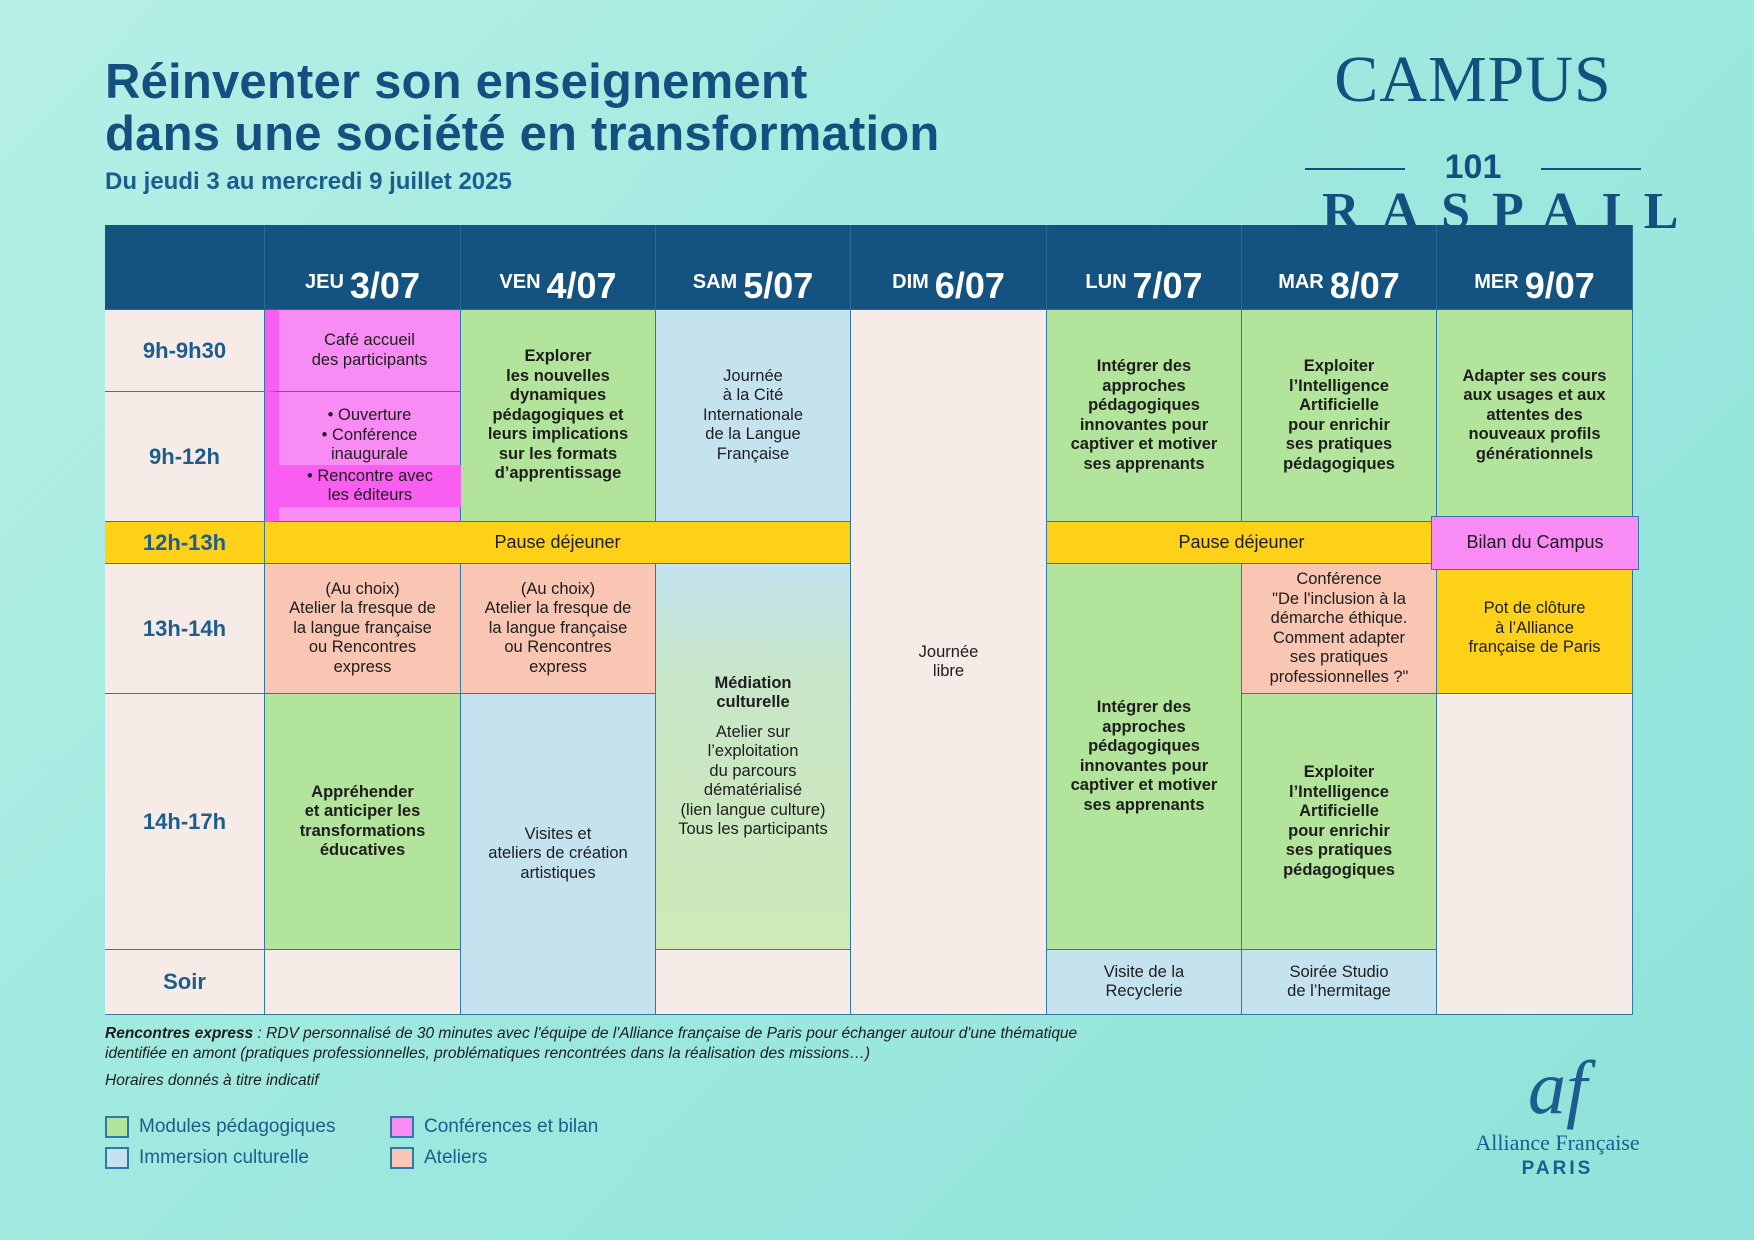 The width and height of the screenshot is (1754, 1240). Describe the element at coordinates (179, 1033) in the screenshot. I see `note-term: Rencontres express` at that location.